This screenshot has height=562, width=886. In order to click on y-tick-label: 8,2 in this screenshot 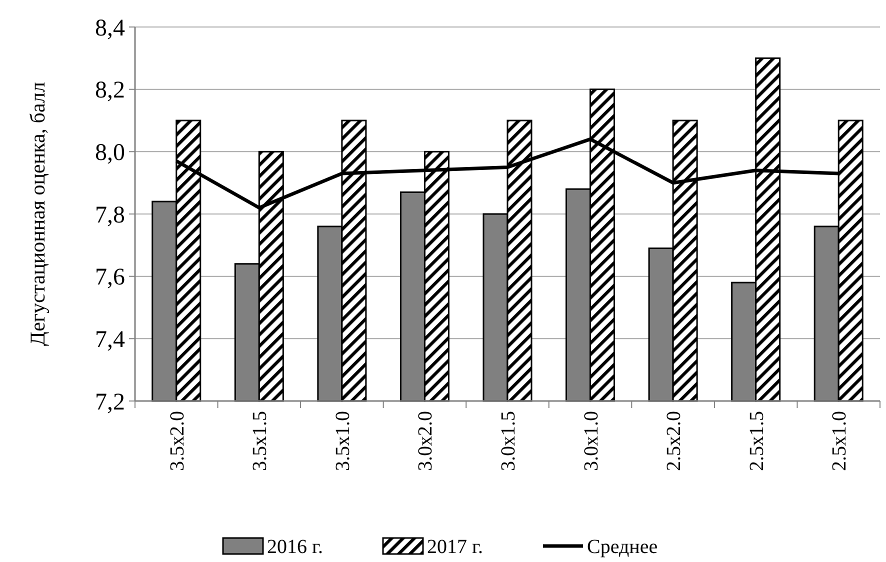, I will do `click(110, 91)`.